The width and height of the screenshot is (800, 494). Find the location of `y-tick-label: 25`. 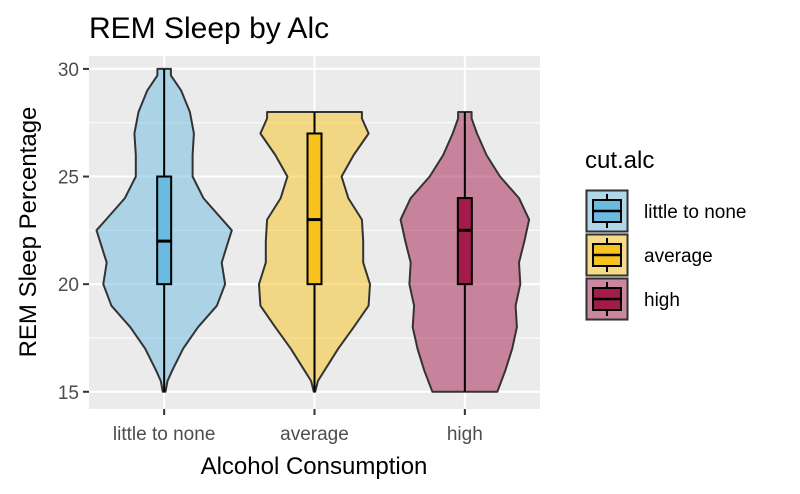

y-tick-label: 25 is located at coordinates (68, 178).